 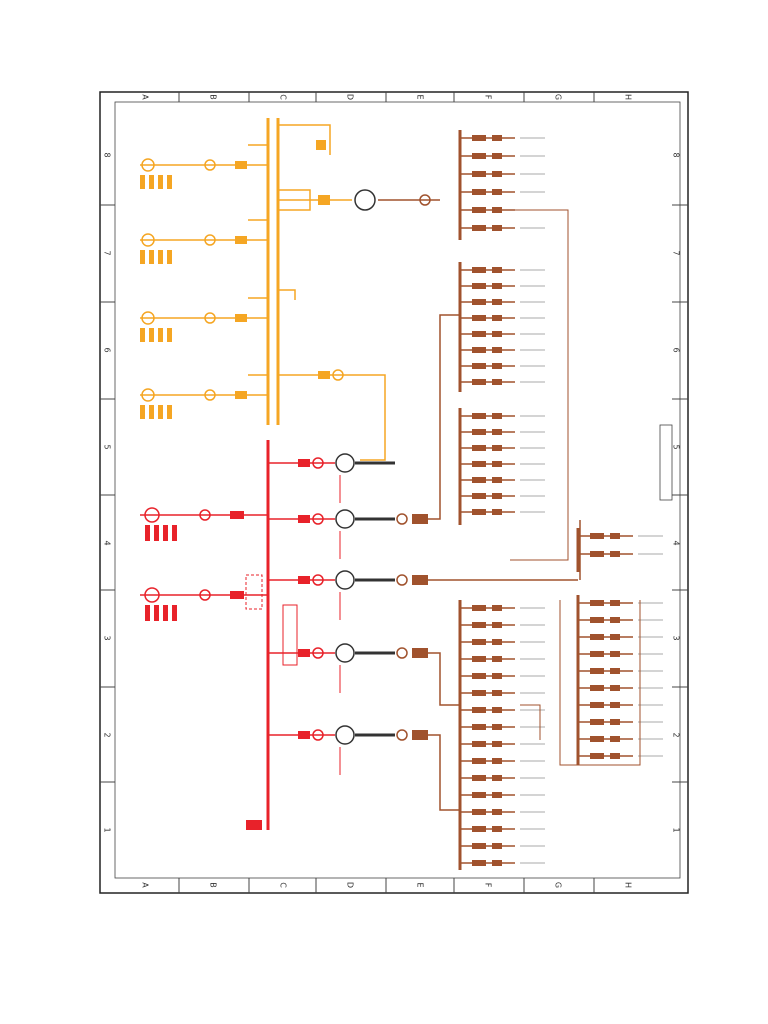 I want to click on stamp, so click(x=290, y=635).